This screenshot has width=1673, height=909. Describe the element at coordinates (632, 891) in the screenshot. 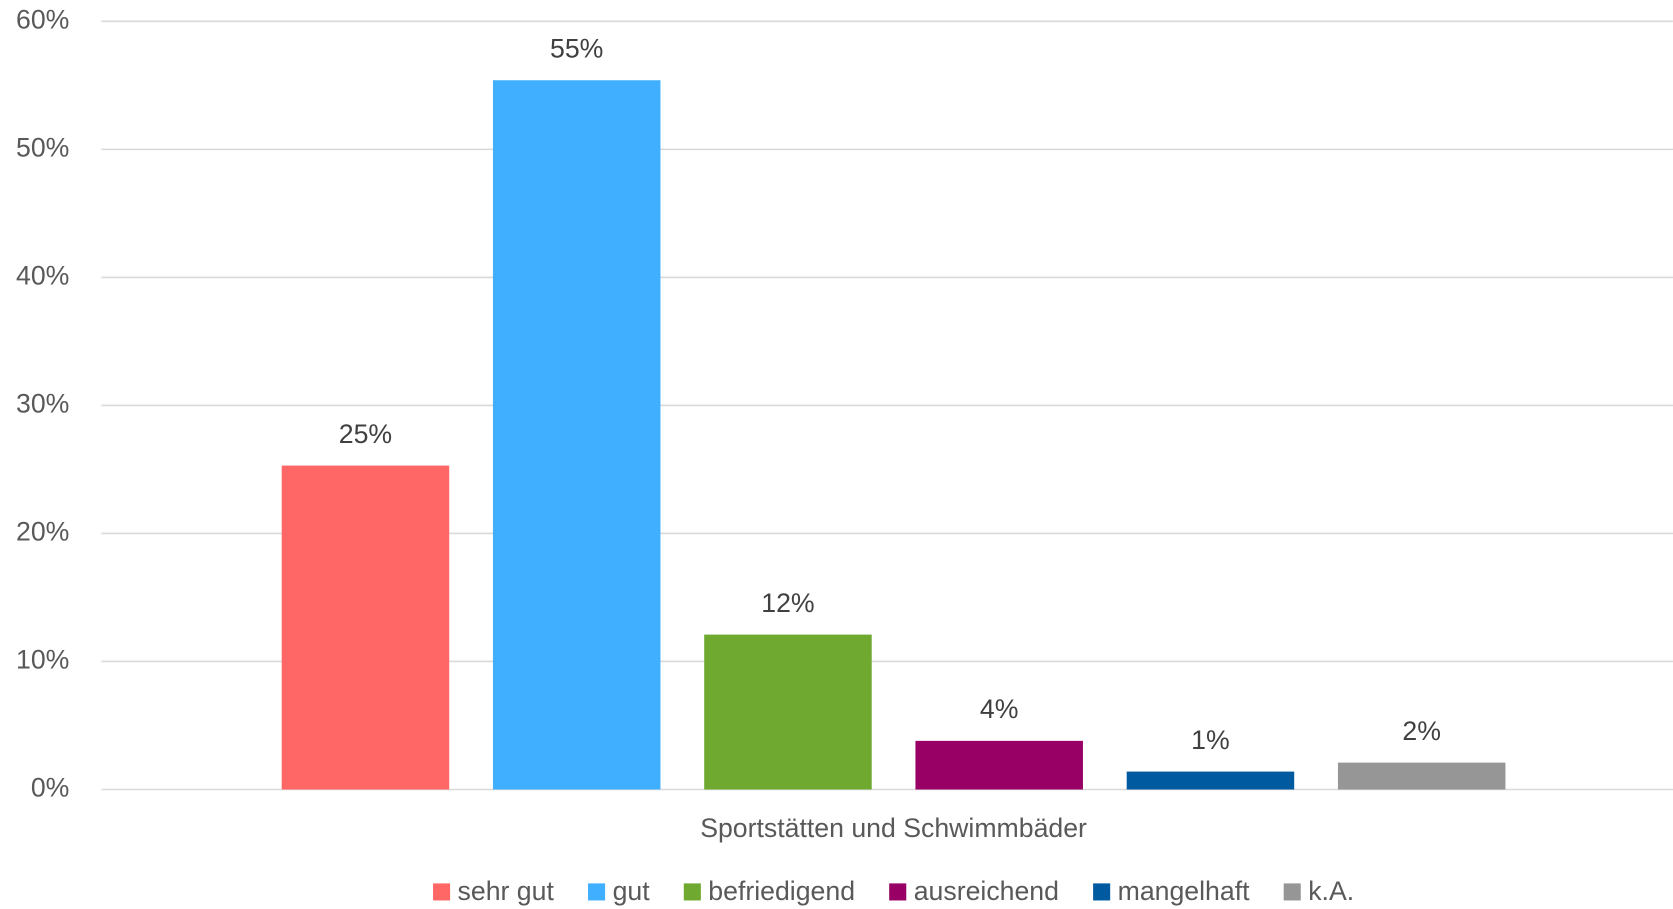

I see `legend-label: gut` at that location.